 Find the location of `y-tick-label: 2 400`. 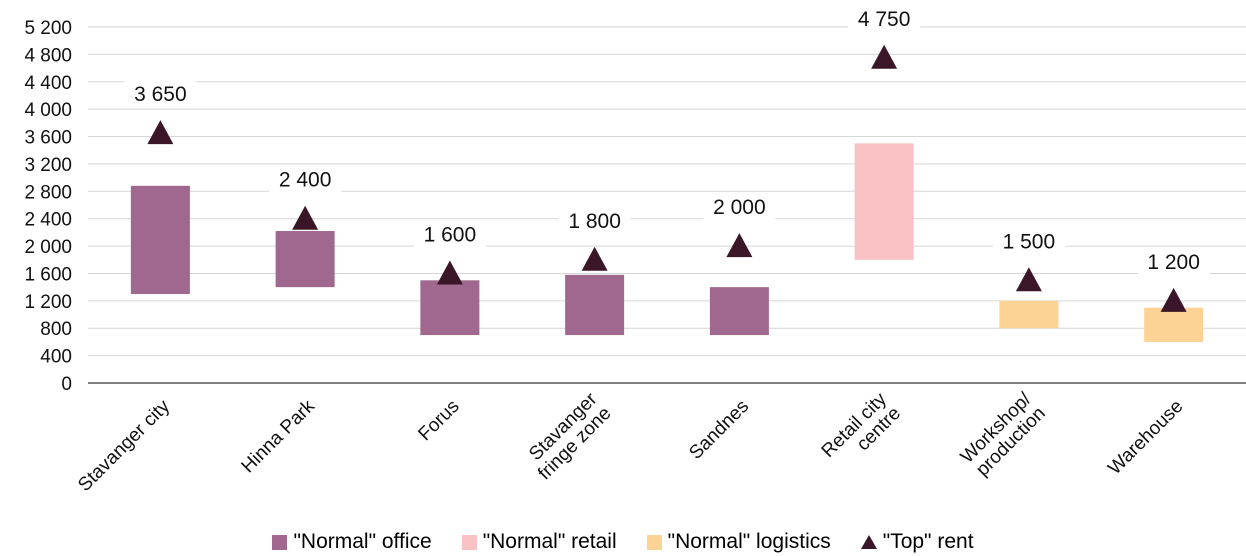

y-tick-label: 2 400 is located at coordinates (48, 220).